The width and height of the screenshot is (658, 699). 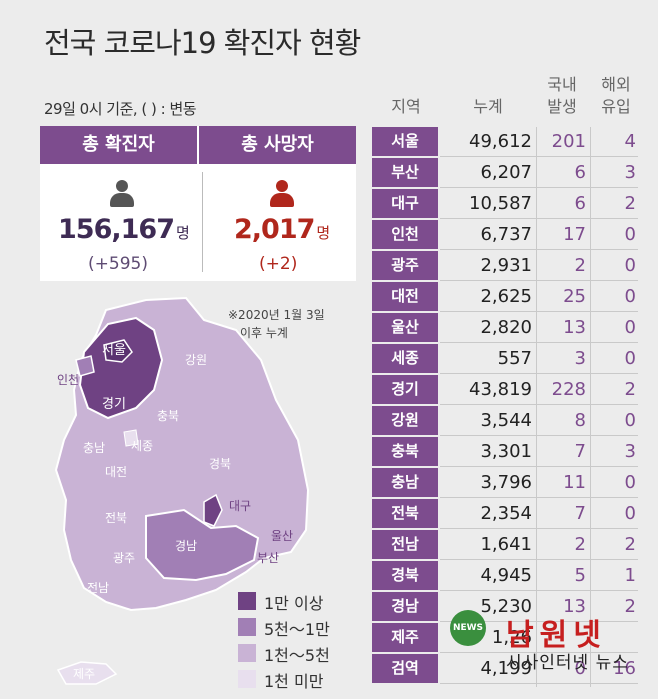 What do you see at coordinates (405, 296) in the screenshot?
I see `region-cell: 대전` at bounding box center [405, 296].